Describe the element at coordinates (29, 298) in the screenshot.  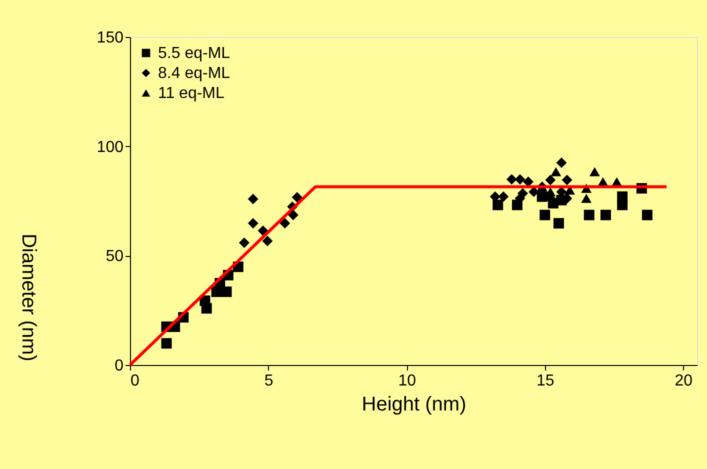
I see `y-axis-title: Diameter (nm)` at that location.